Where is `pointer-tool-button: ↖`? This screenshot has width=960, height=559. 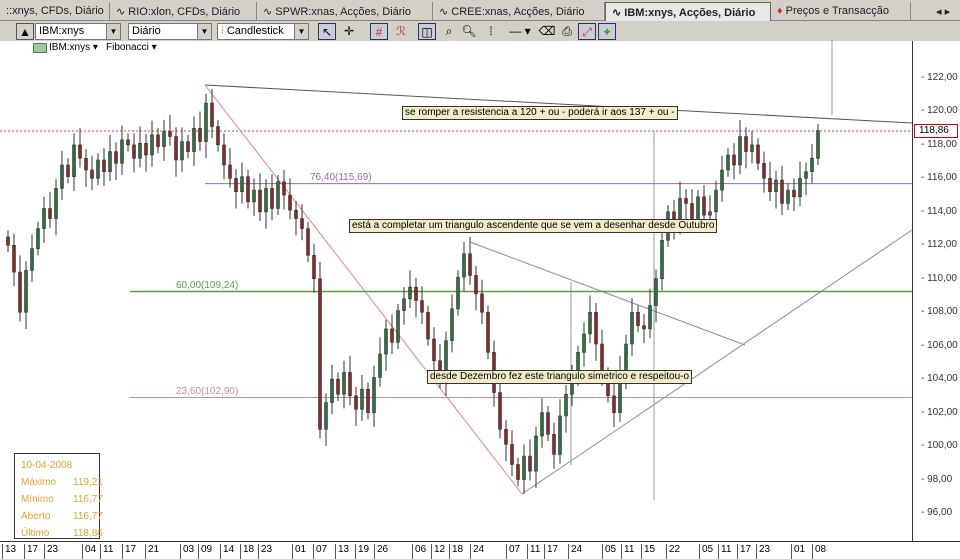 pointer-tool-button: ↖ is located at coordinates (327, 31).